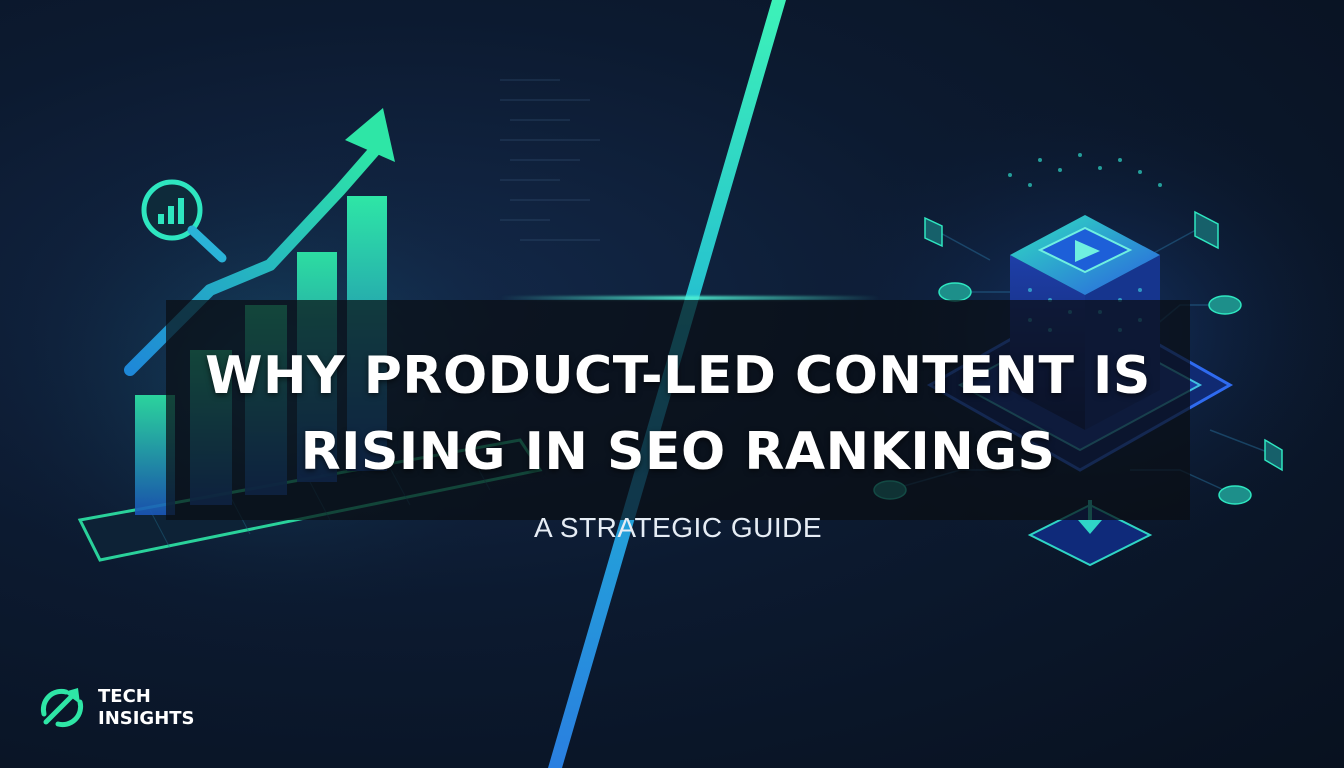 This screenshot has height=768, width=1344. Describe the element at coordinates (370, 135) in the screenshot. I see `trending-up-icon` at that location.